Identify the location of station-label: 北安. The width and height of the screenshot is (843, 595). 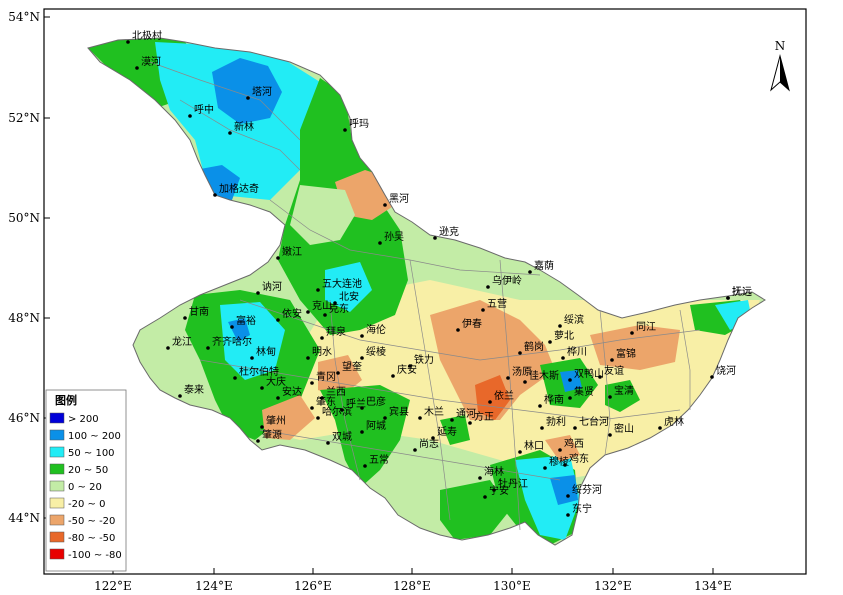
(349, 296).